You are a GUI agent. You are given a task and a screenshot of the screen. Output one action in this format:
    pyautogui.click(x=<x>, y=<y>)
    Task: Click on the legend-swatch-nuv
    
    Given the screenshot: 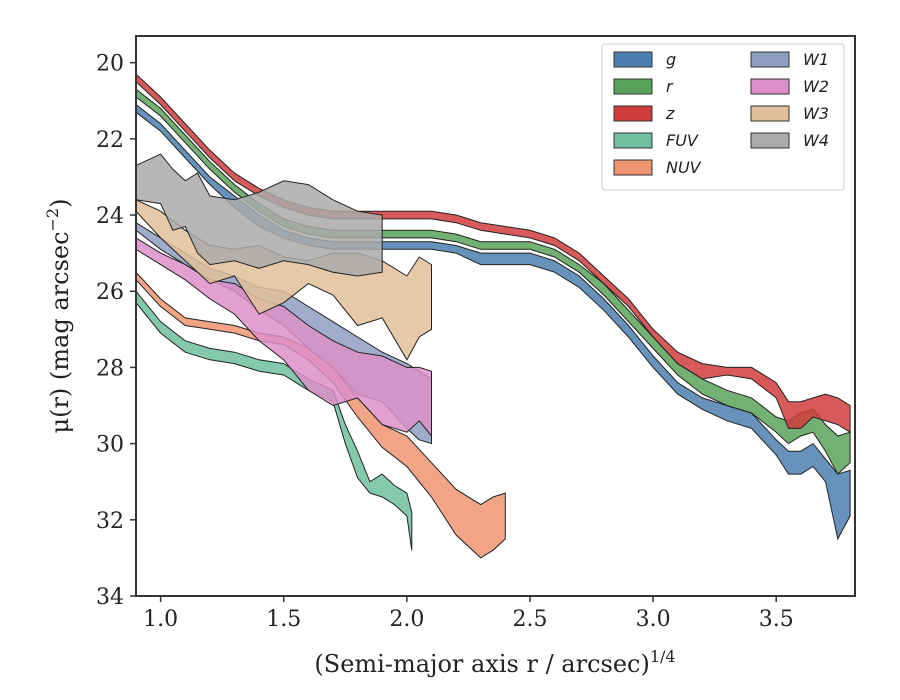 What is the action you would take?
    pyautogui.click(x=633, y=167)
    